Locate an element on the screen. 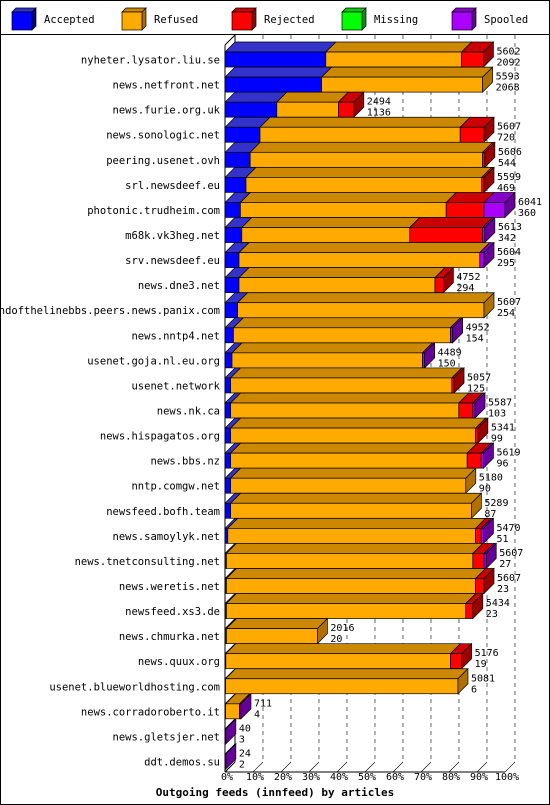 The width and height of the screenshot is (550, 805). accepted-label: 125 is located at coordinates (476, 388).